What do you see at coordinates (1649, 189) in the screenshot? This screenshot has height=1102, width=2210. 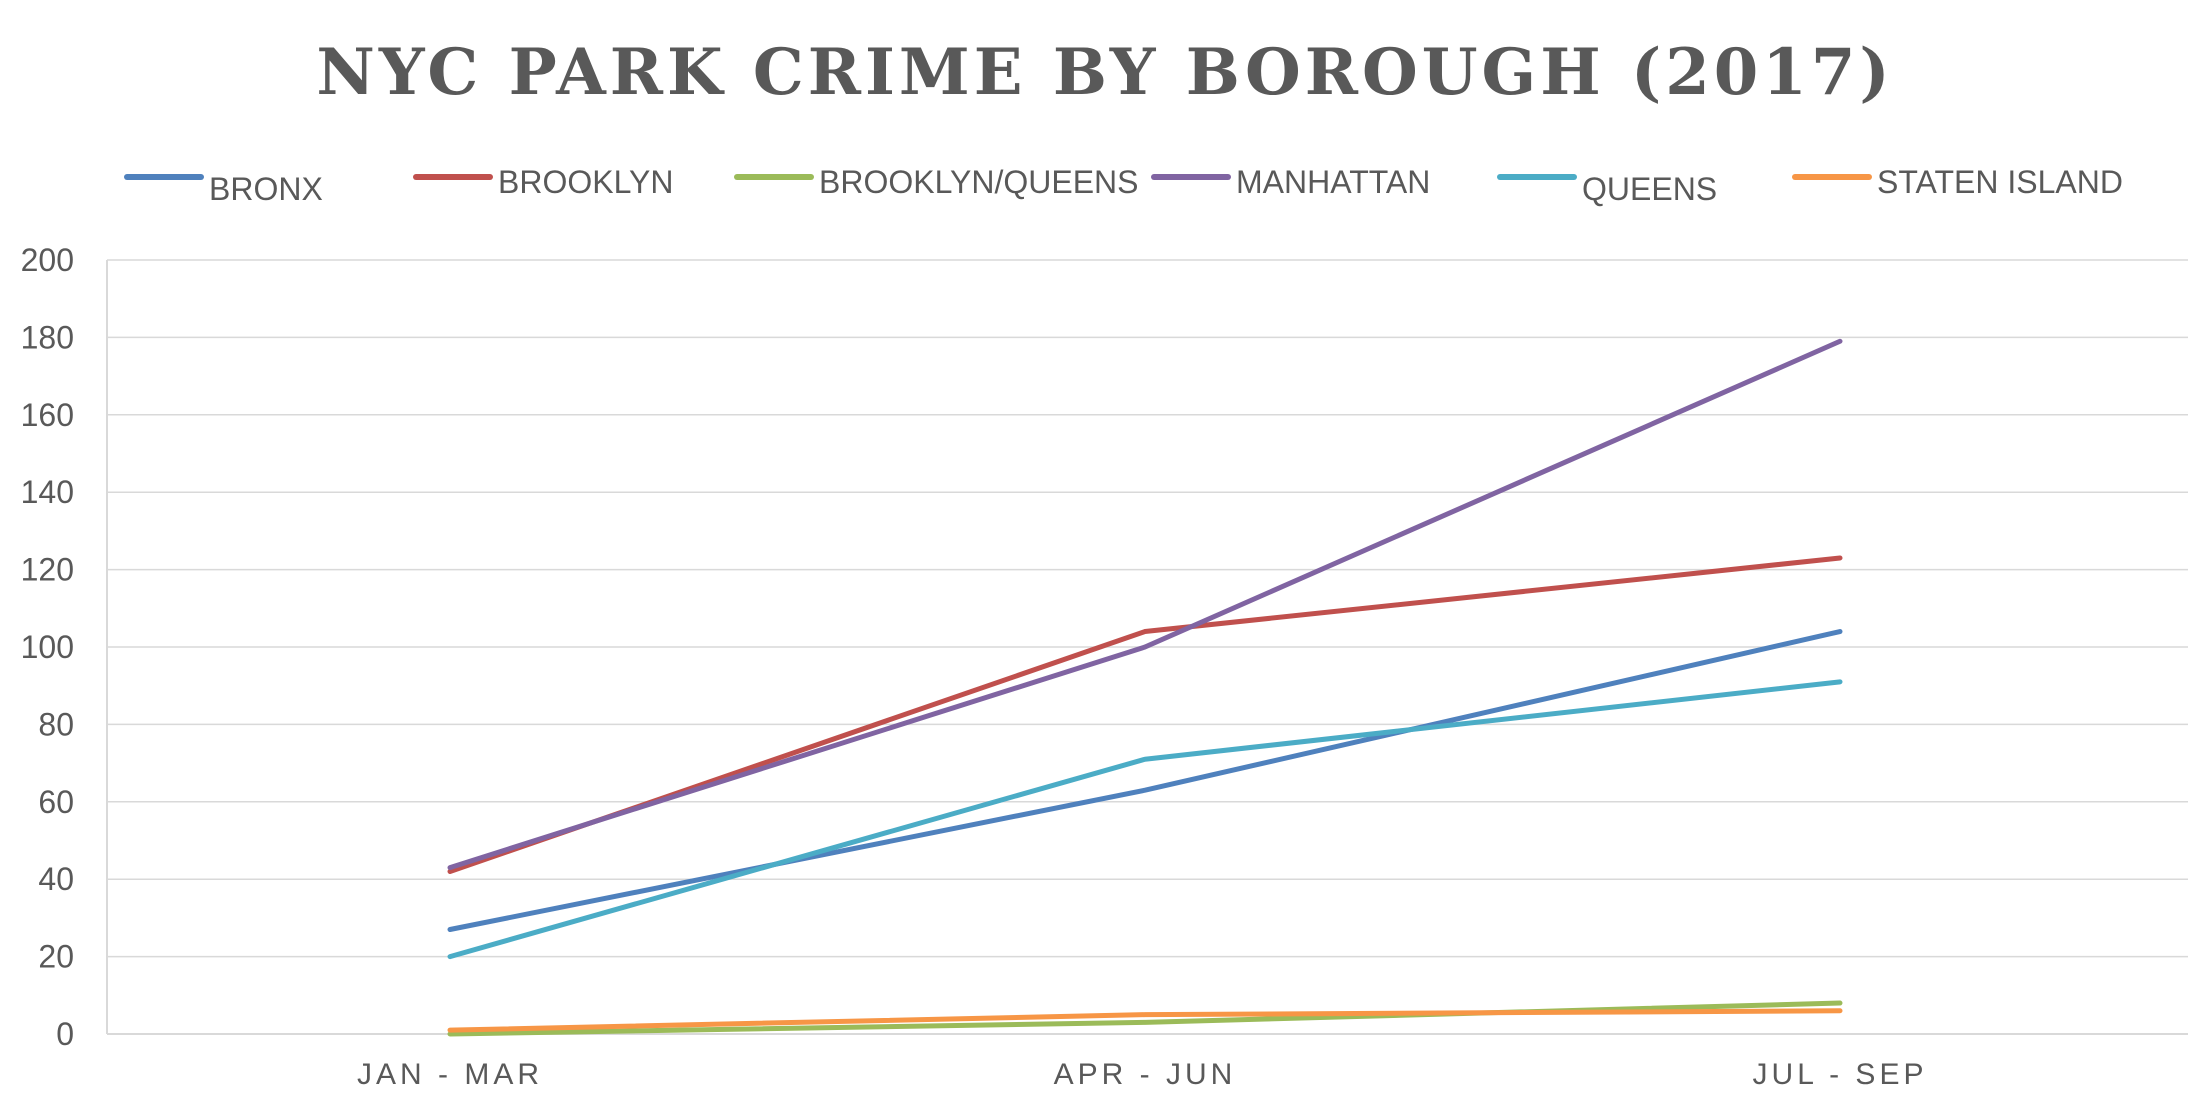 I see `legend-label: QUEENS` at bounding box center [1649, 189].